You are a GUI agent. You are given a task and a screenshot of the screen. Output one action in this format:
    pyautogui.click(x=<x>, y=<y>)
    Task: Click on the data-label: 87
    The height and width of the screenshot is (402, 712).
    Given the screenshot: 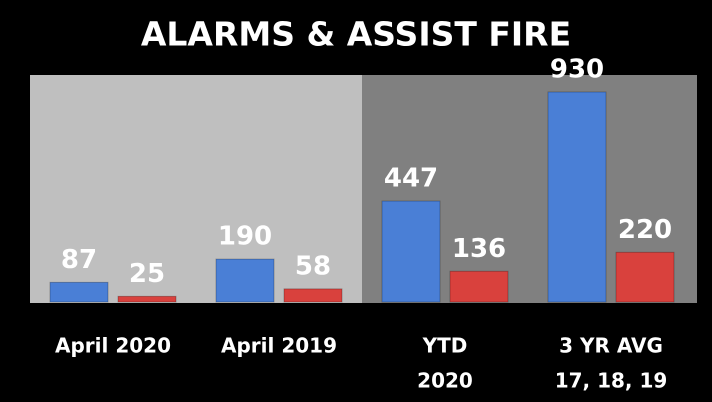 What is the action you would take?
    pyautogui.click(x=79, y=260)
    